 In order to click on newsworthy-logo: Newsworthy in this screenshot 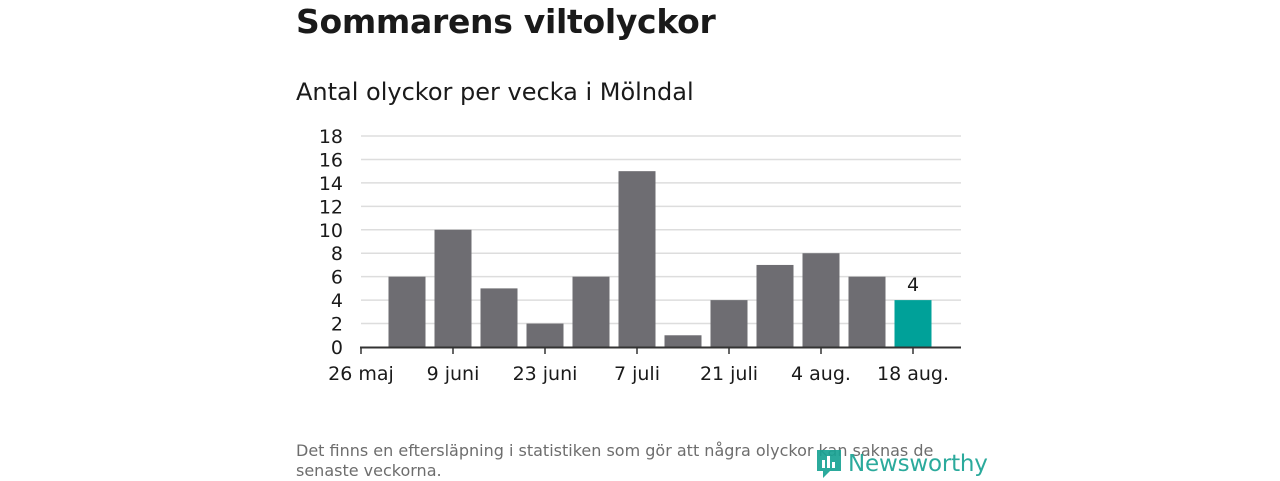, I will do `click(901, 464)`.